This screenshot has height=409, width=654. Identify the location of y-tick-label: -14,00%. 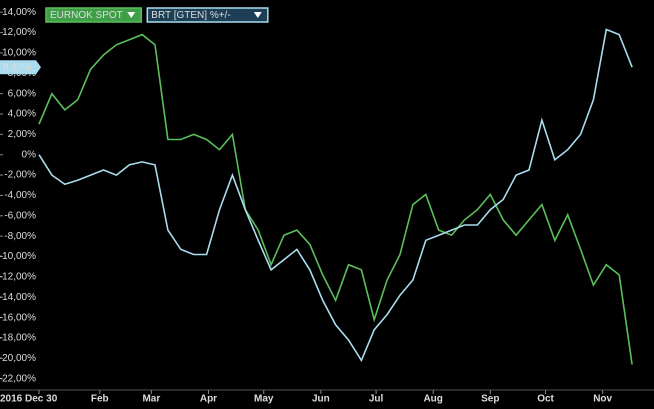
(18, 297).